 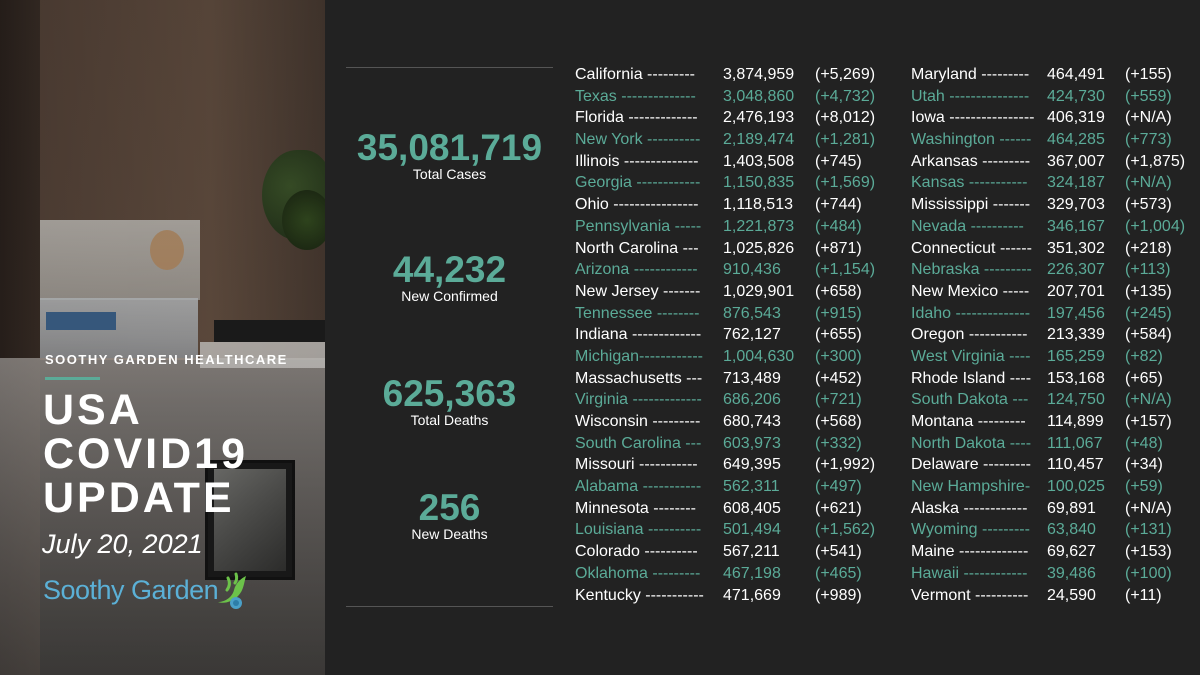 I want to click on state-change: (+721), so click(x=838, y=400).